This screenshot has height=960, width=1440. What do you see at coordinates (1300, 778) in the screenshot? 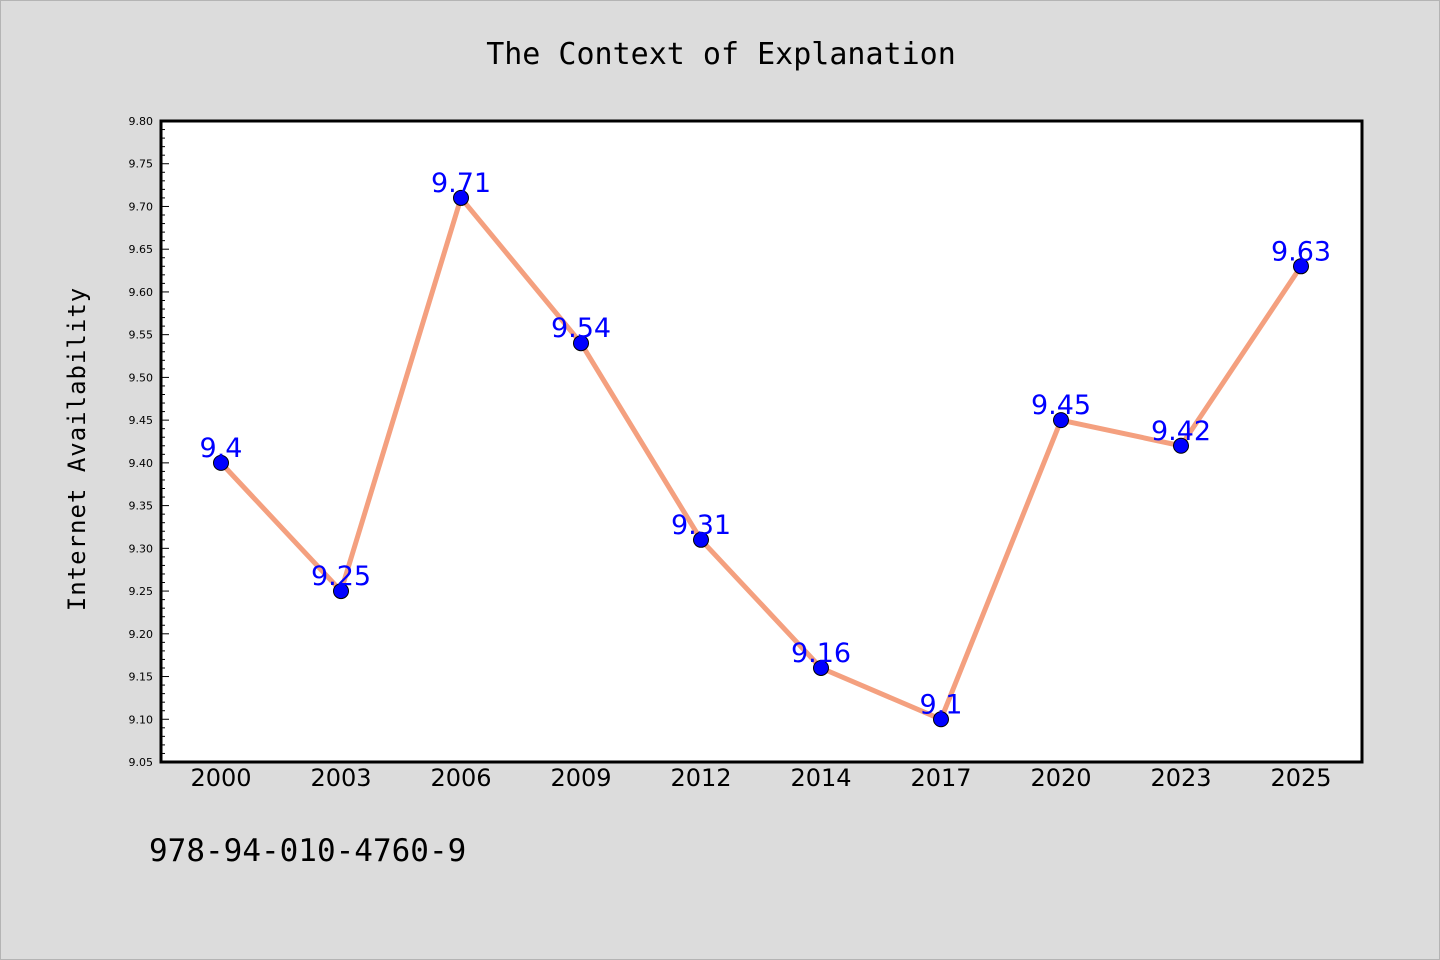
I see `x-tick-label: 2025` at bounding box center [1300, 778].